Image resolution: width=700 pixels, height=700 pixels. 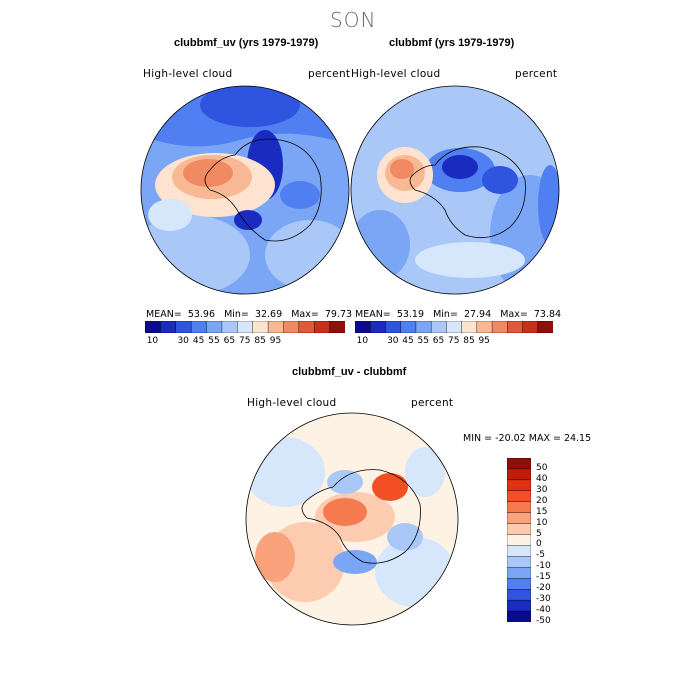 What do you see at coordinates (542, 511) in the screenshot?
I see `colorbar-tick-label: 15` at bounding box center [542, 511].